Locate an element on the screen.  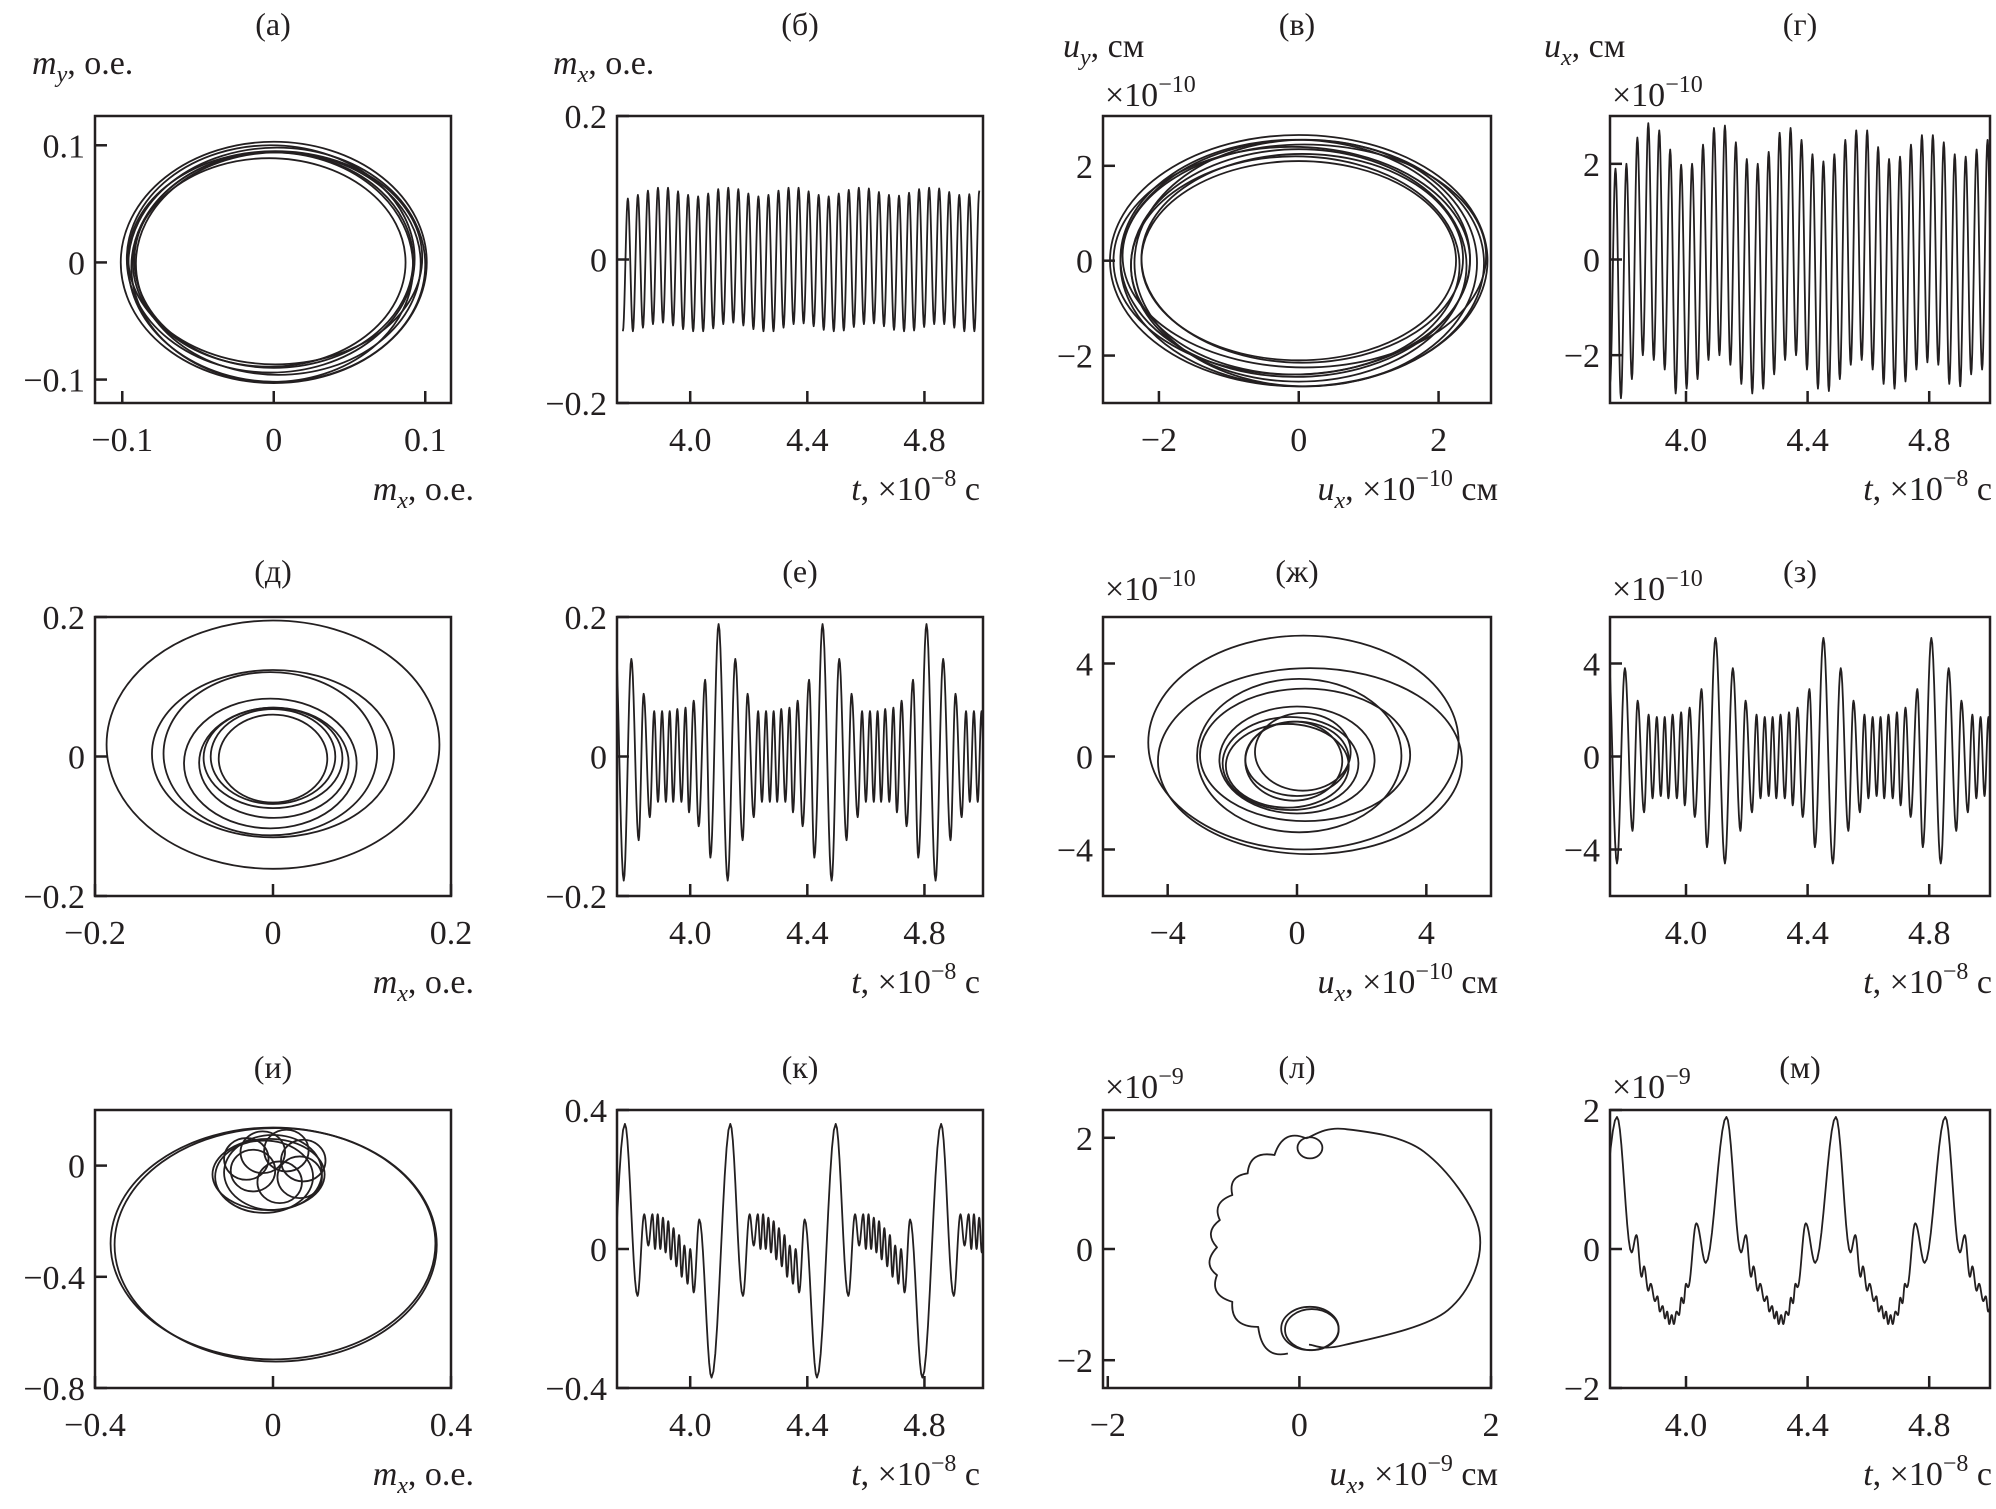
x-axis-label: ux, ×10−9 см is located at coordinates (1414, 1475).